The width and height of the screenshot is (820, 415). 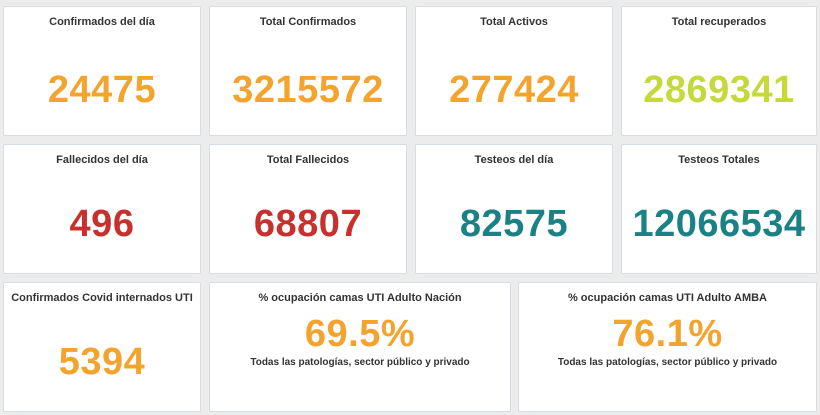 I want to click on card-title: Testeos del día, so click(x=514, y=160).